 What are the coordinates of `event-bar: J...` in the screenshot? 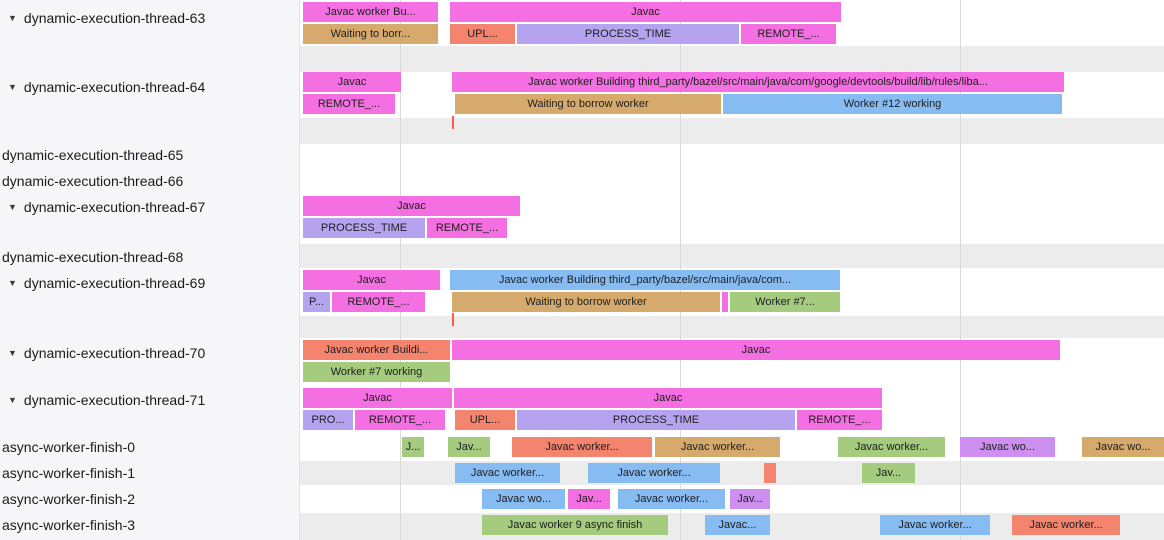 It's located at (413, 447).